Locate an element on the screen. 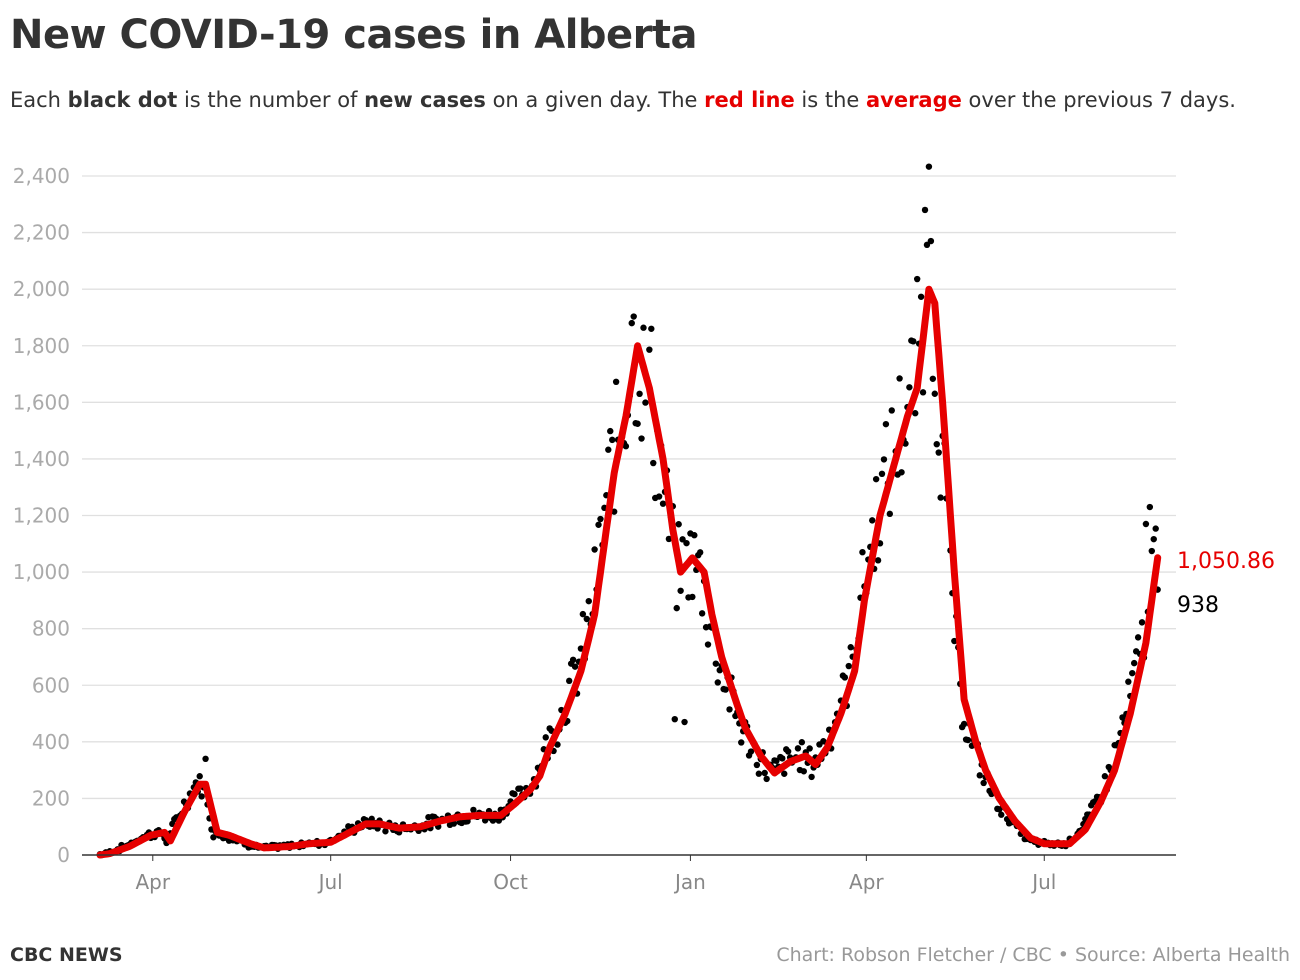 The image size is (1300, 980). y-tick-label: 800 is located at coordinates (51, 629).